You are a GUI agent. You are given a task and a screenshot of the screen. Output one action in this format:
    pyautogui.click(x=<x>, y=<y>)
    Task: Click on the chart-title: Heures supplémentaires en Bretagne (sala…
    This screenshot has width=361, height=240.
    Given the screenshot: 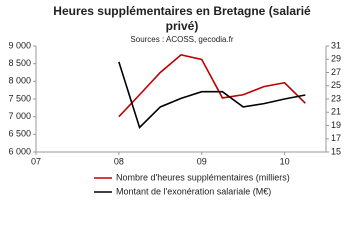 What is the action you would take?
    pyautogui.click(x=182, y=11)
    